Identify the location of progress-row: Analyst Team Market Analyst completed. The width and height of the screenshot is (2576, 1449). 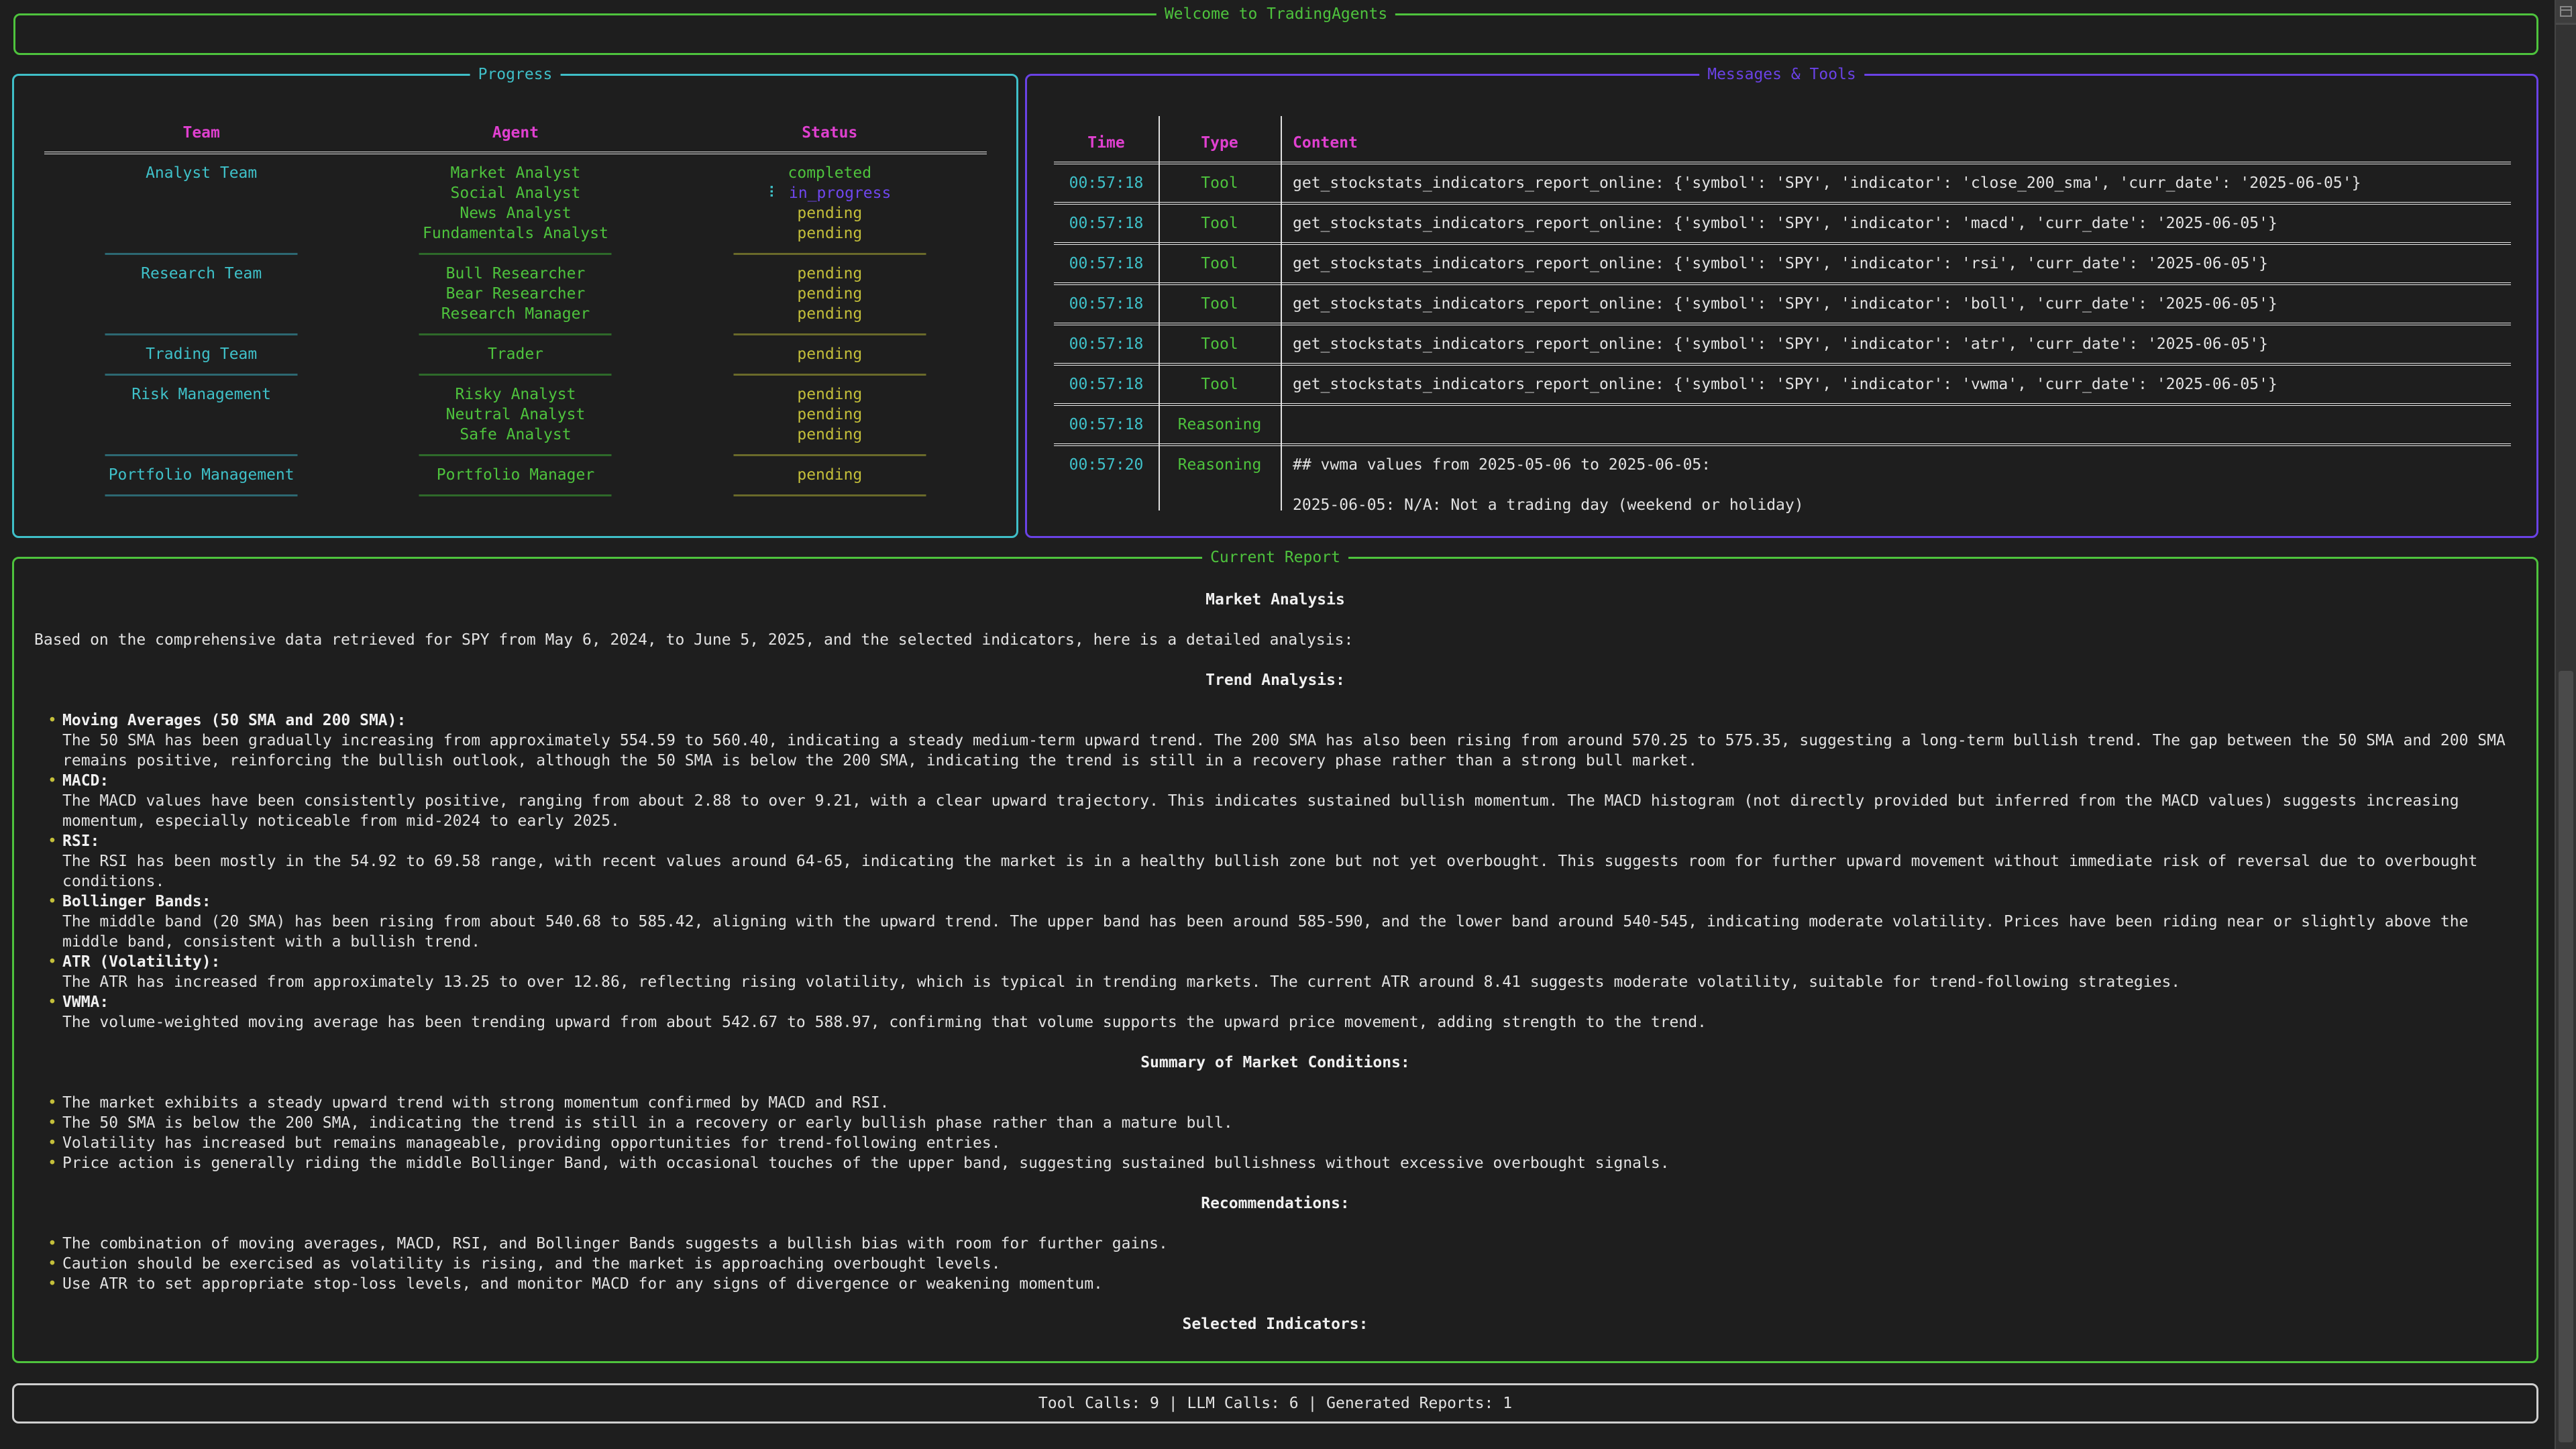
(515, 173).